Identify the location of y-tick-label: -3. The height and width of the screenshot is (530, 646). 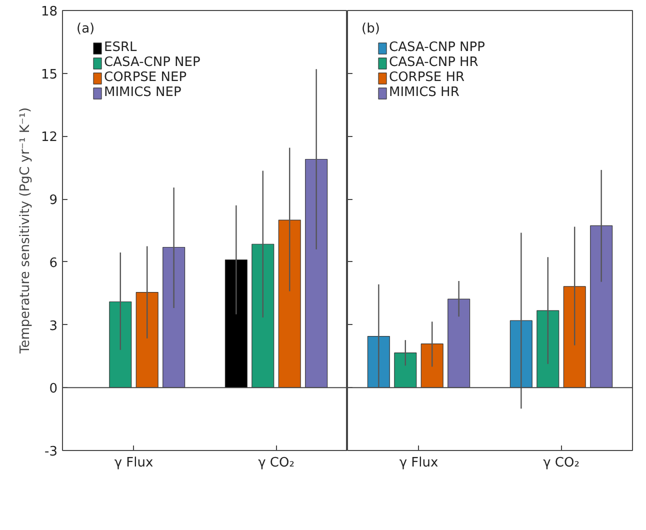
(51, 452).